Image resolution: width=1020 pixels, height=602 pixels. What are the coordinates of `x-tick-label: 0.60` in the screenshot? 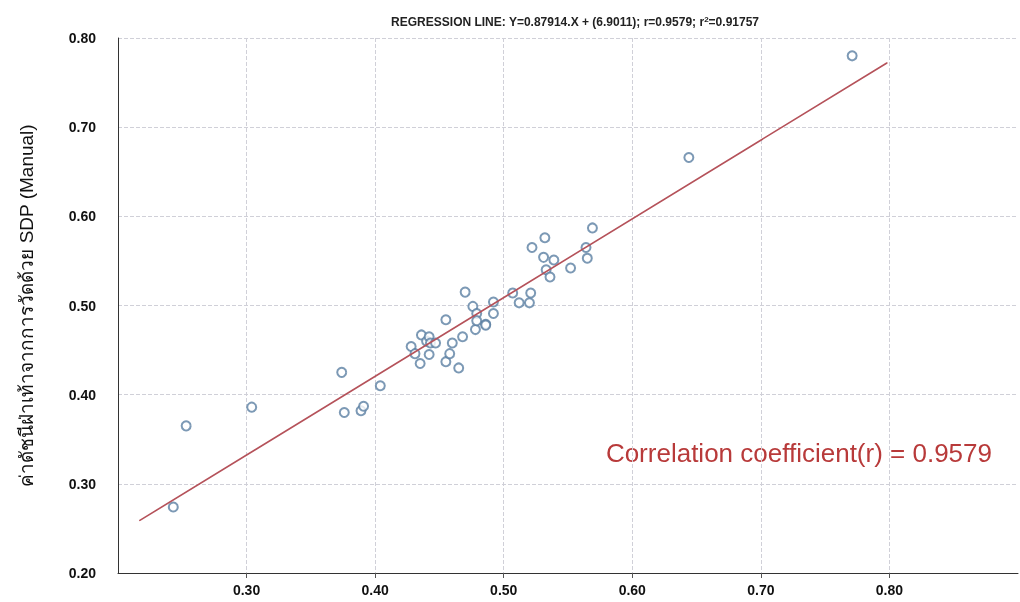 It's located at (632, 590).